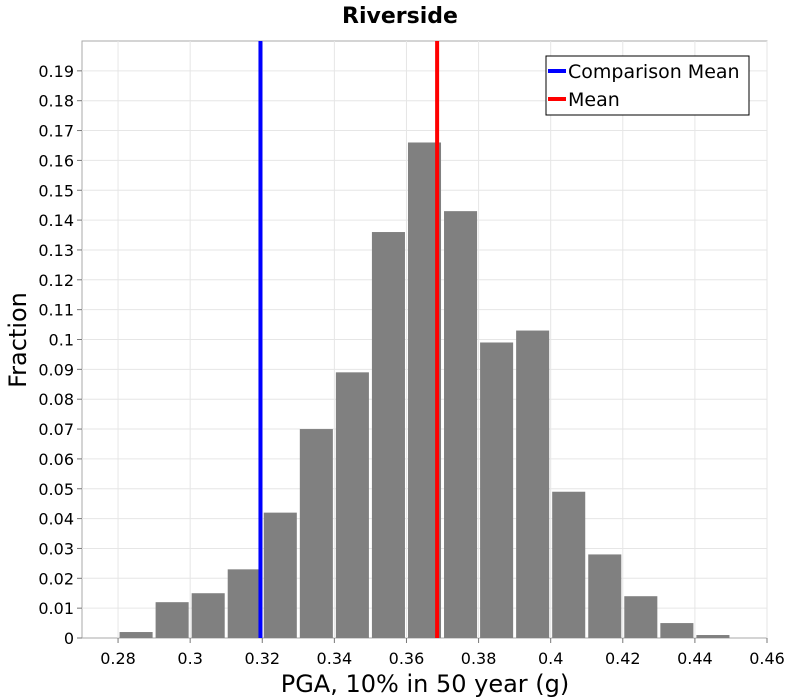 Image resolution: width=800 pixels, height=700 pixels. I want to click on y-tick-label: 0, so click(69, 638).